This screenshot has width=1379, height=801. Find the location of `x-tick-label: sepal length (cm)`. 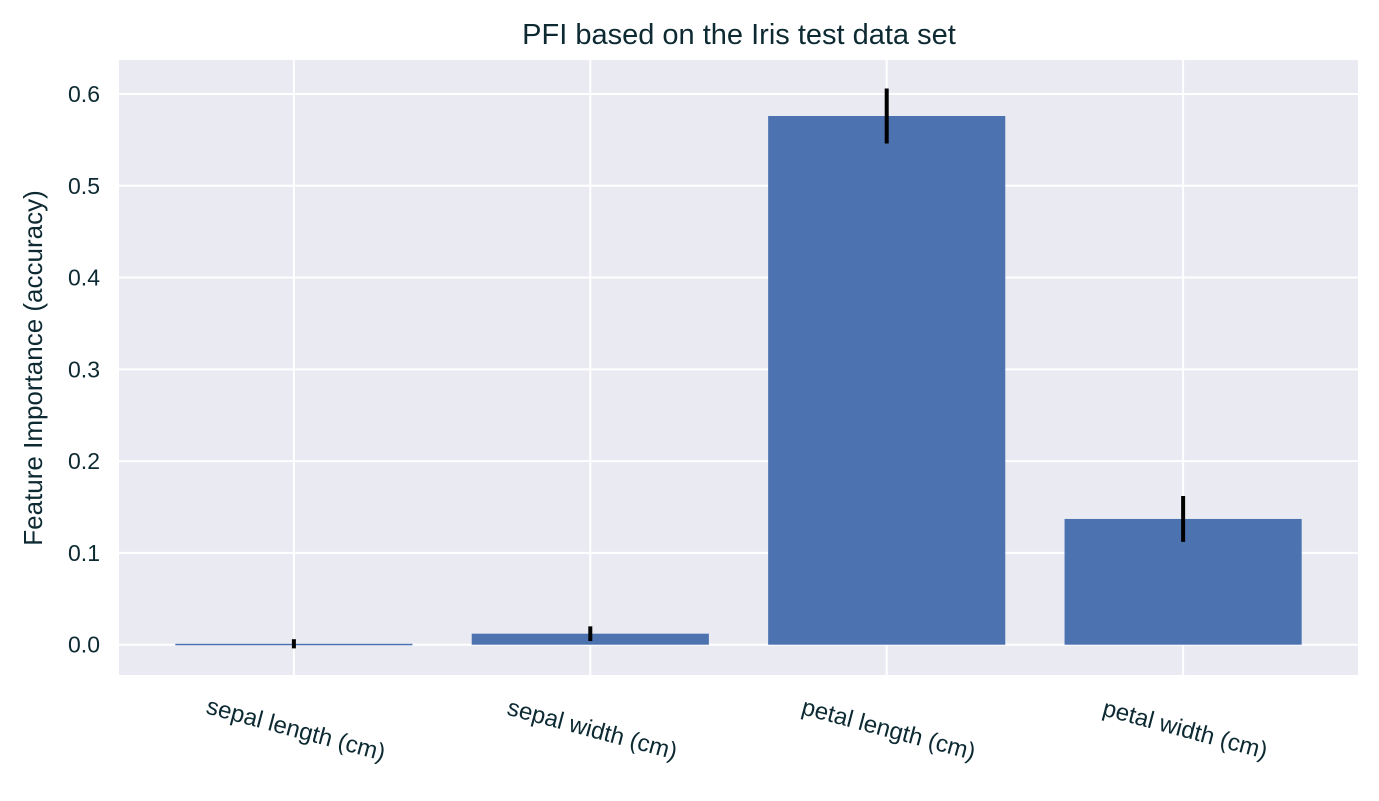

x-tick-label: sepal length (cm) is located at coordinates (295, 730).